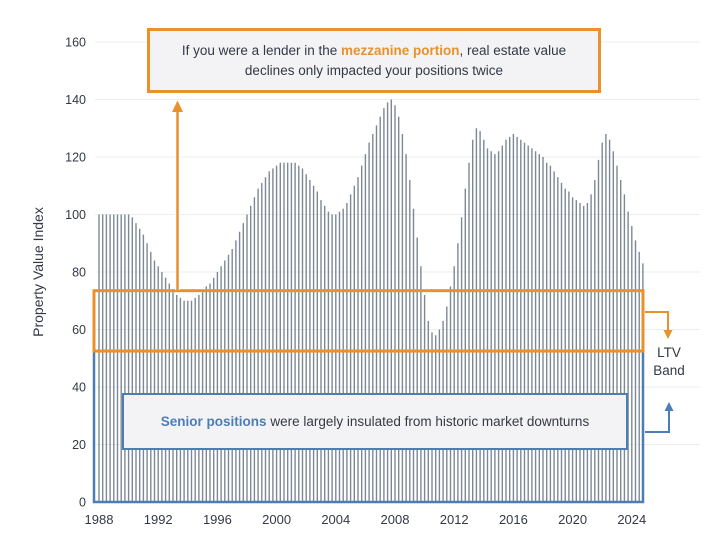 The image size is (725, 544). Describe the element at coordinates (513, 519) in the screenshot. I see `svg-text: 2016` at that location.